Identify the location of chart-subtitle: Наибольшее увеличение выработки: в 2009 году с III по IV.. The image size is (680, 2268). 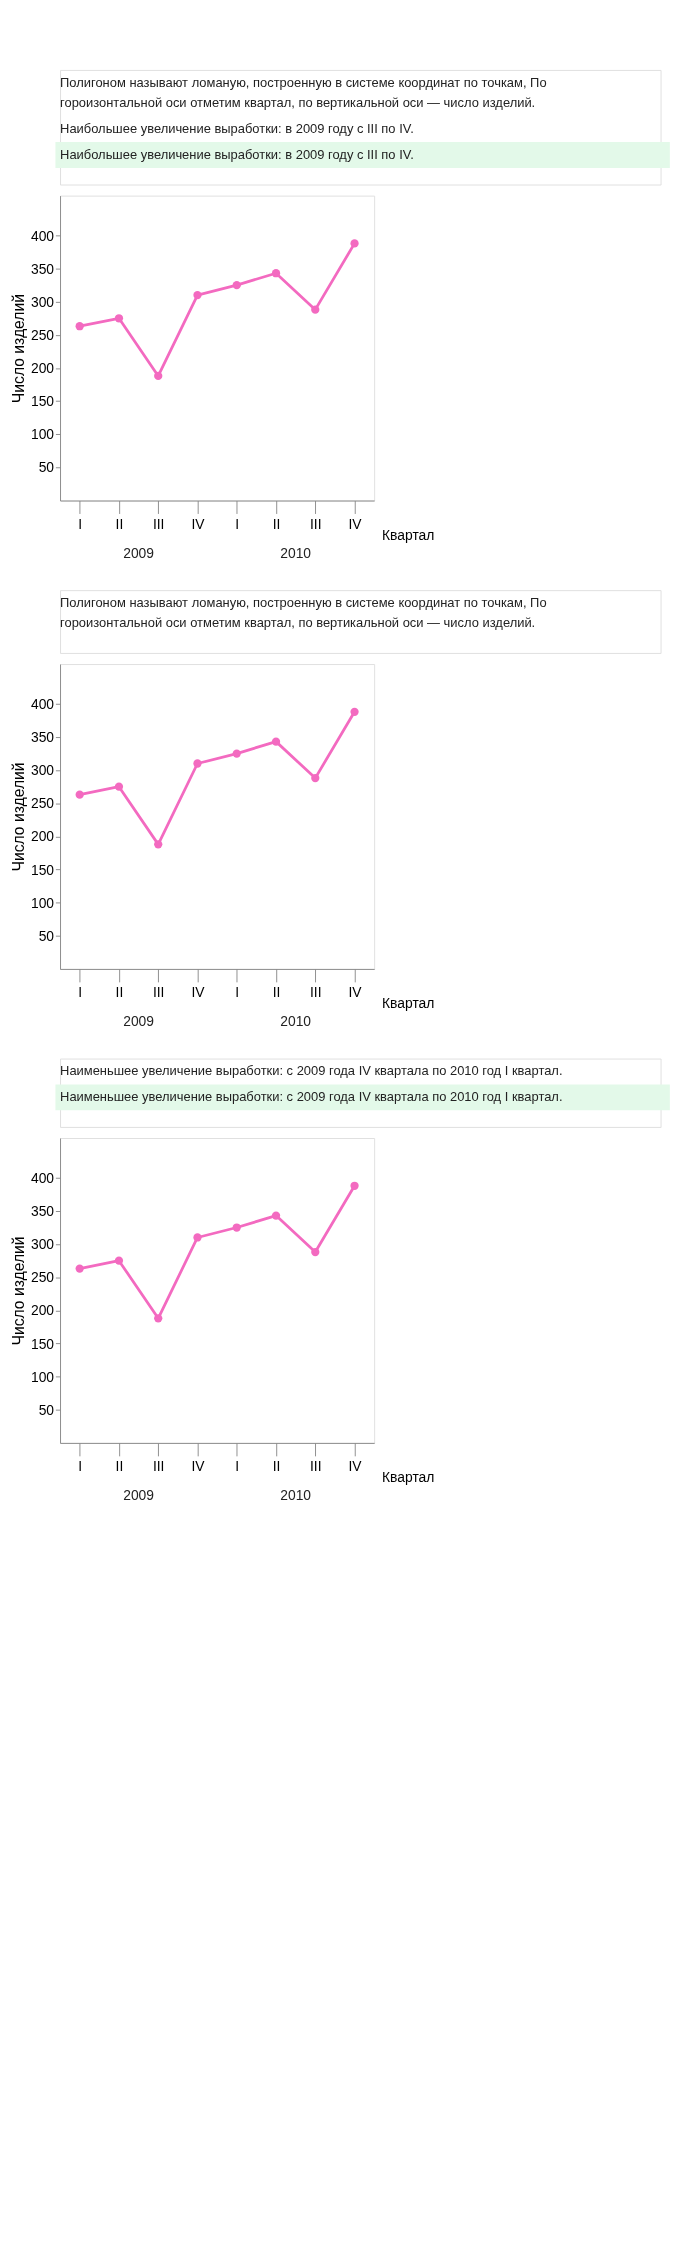
(237, 154).